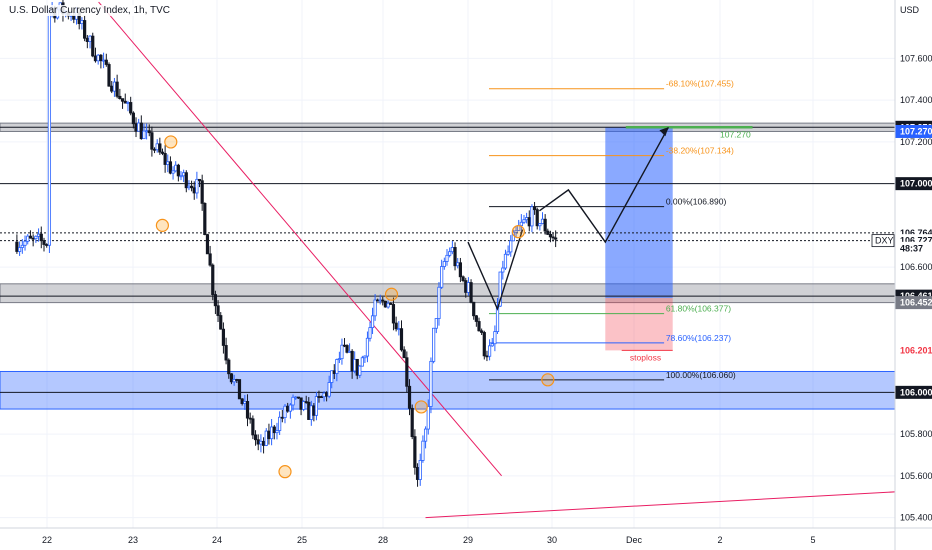 This screenshot has height=550, width=932. What do you see at coordinates (812, 540) in the screenshot?
I see `time-axis-tick: 5` at bounding box center [812, 540].